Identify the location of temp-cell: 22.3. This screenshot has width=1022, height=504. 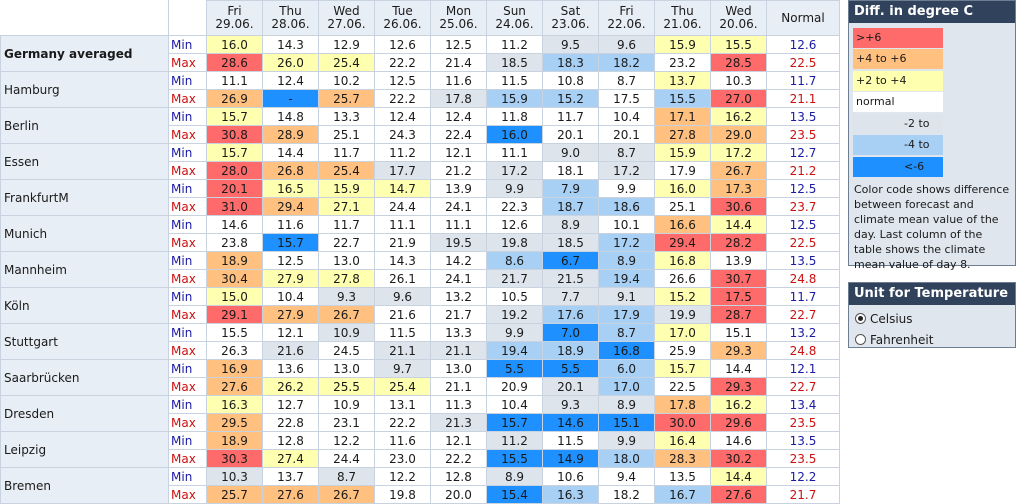
(514, 206).